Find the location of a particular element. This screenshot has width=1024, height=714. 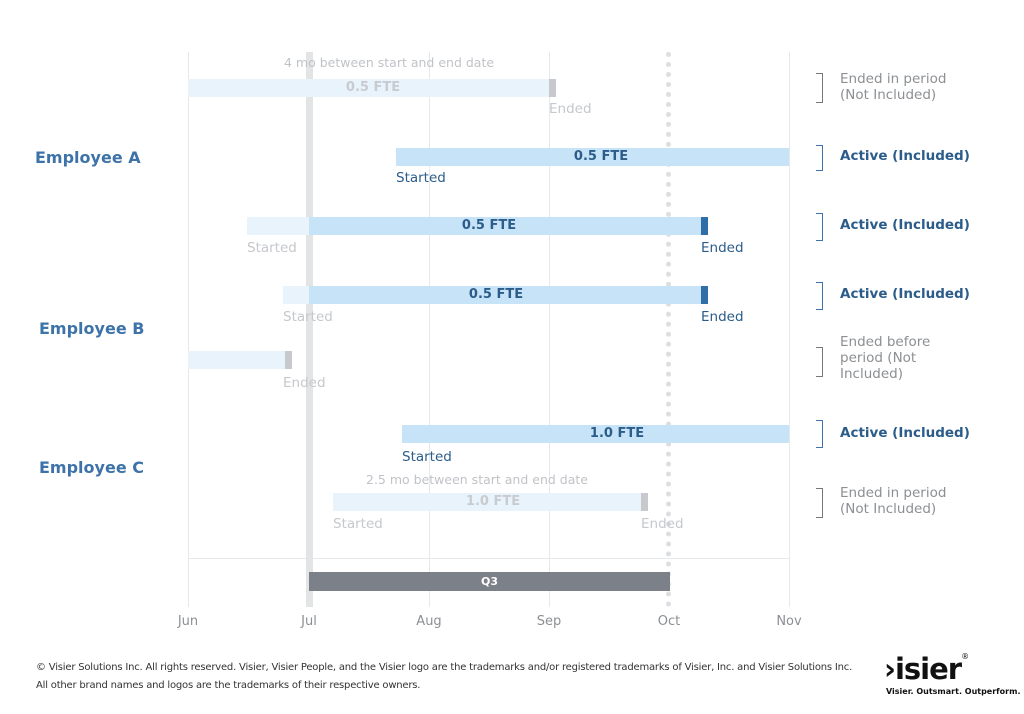

row2-bar is located at coordinates (505, 226).